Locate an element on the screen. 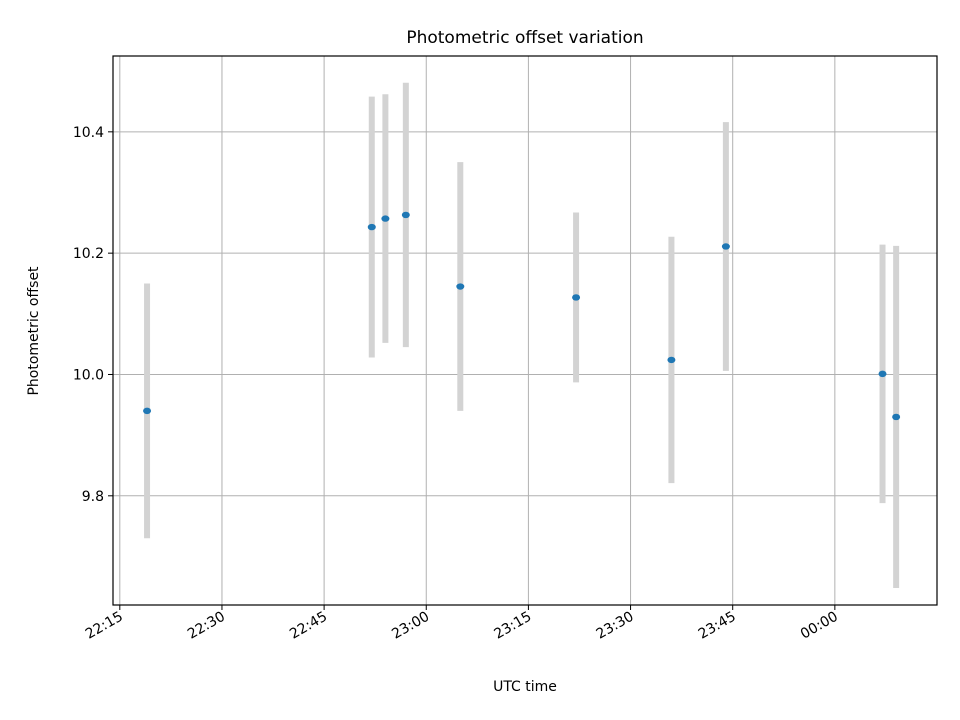 Image resolution: width=960 pixels, height=720 pixels. x-tick-label: 23:30 is located at coordinates (615, 626).